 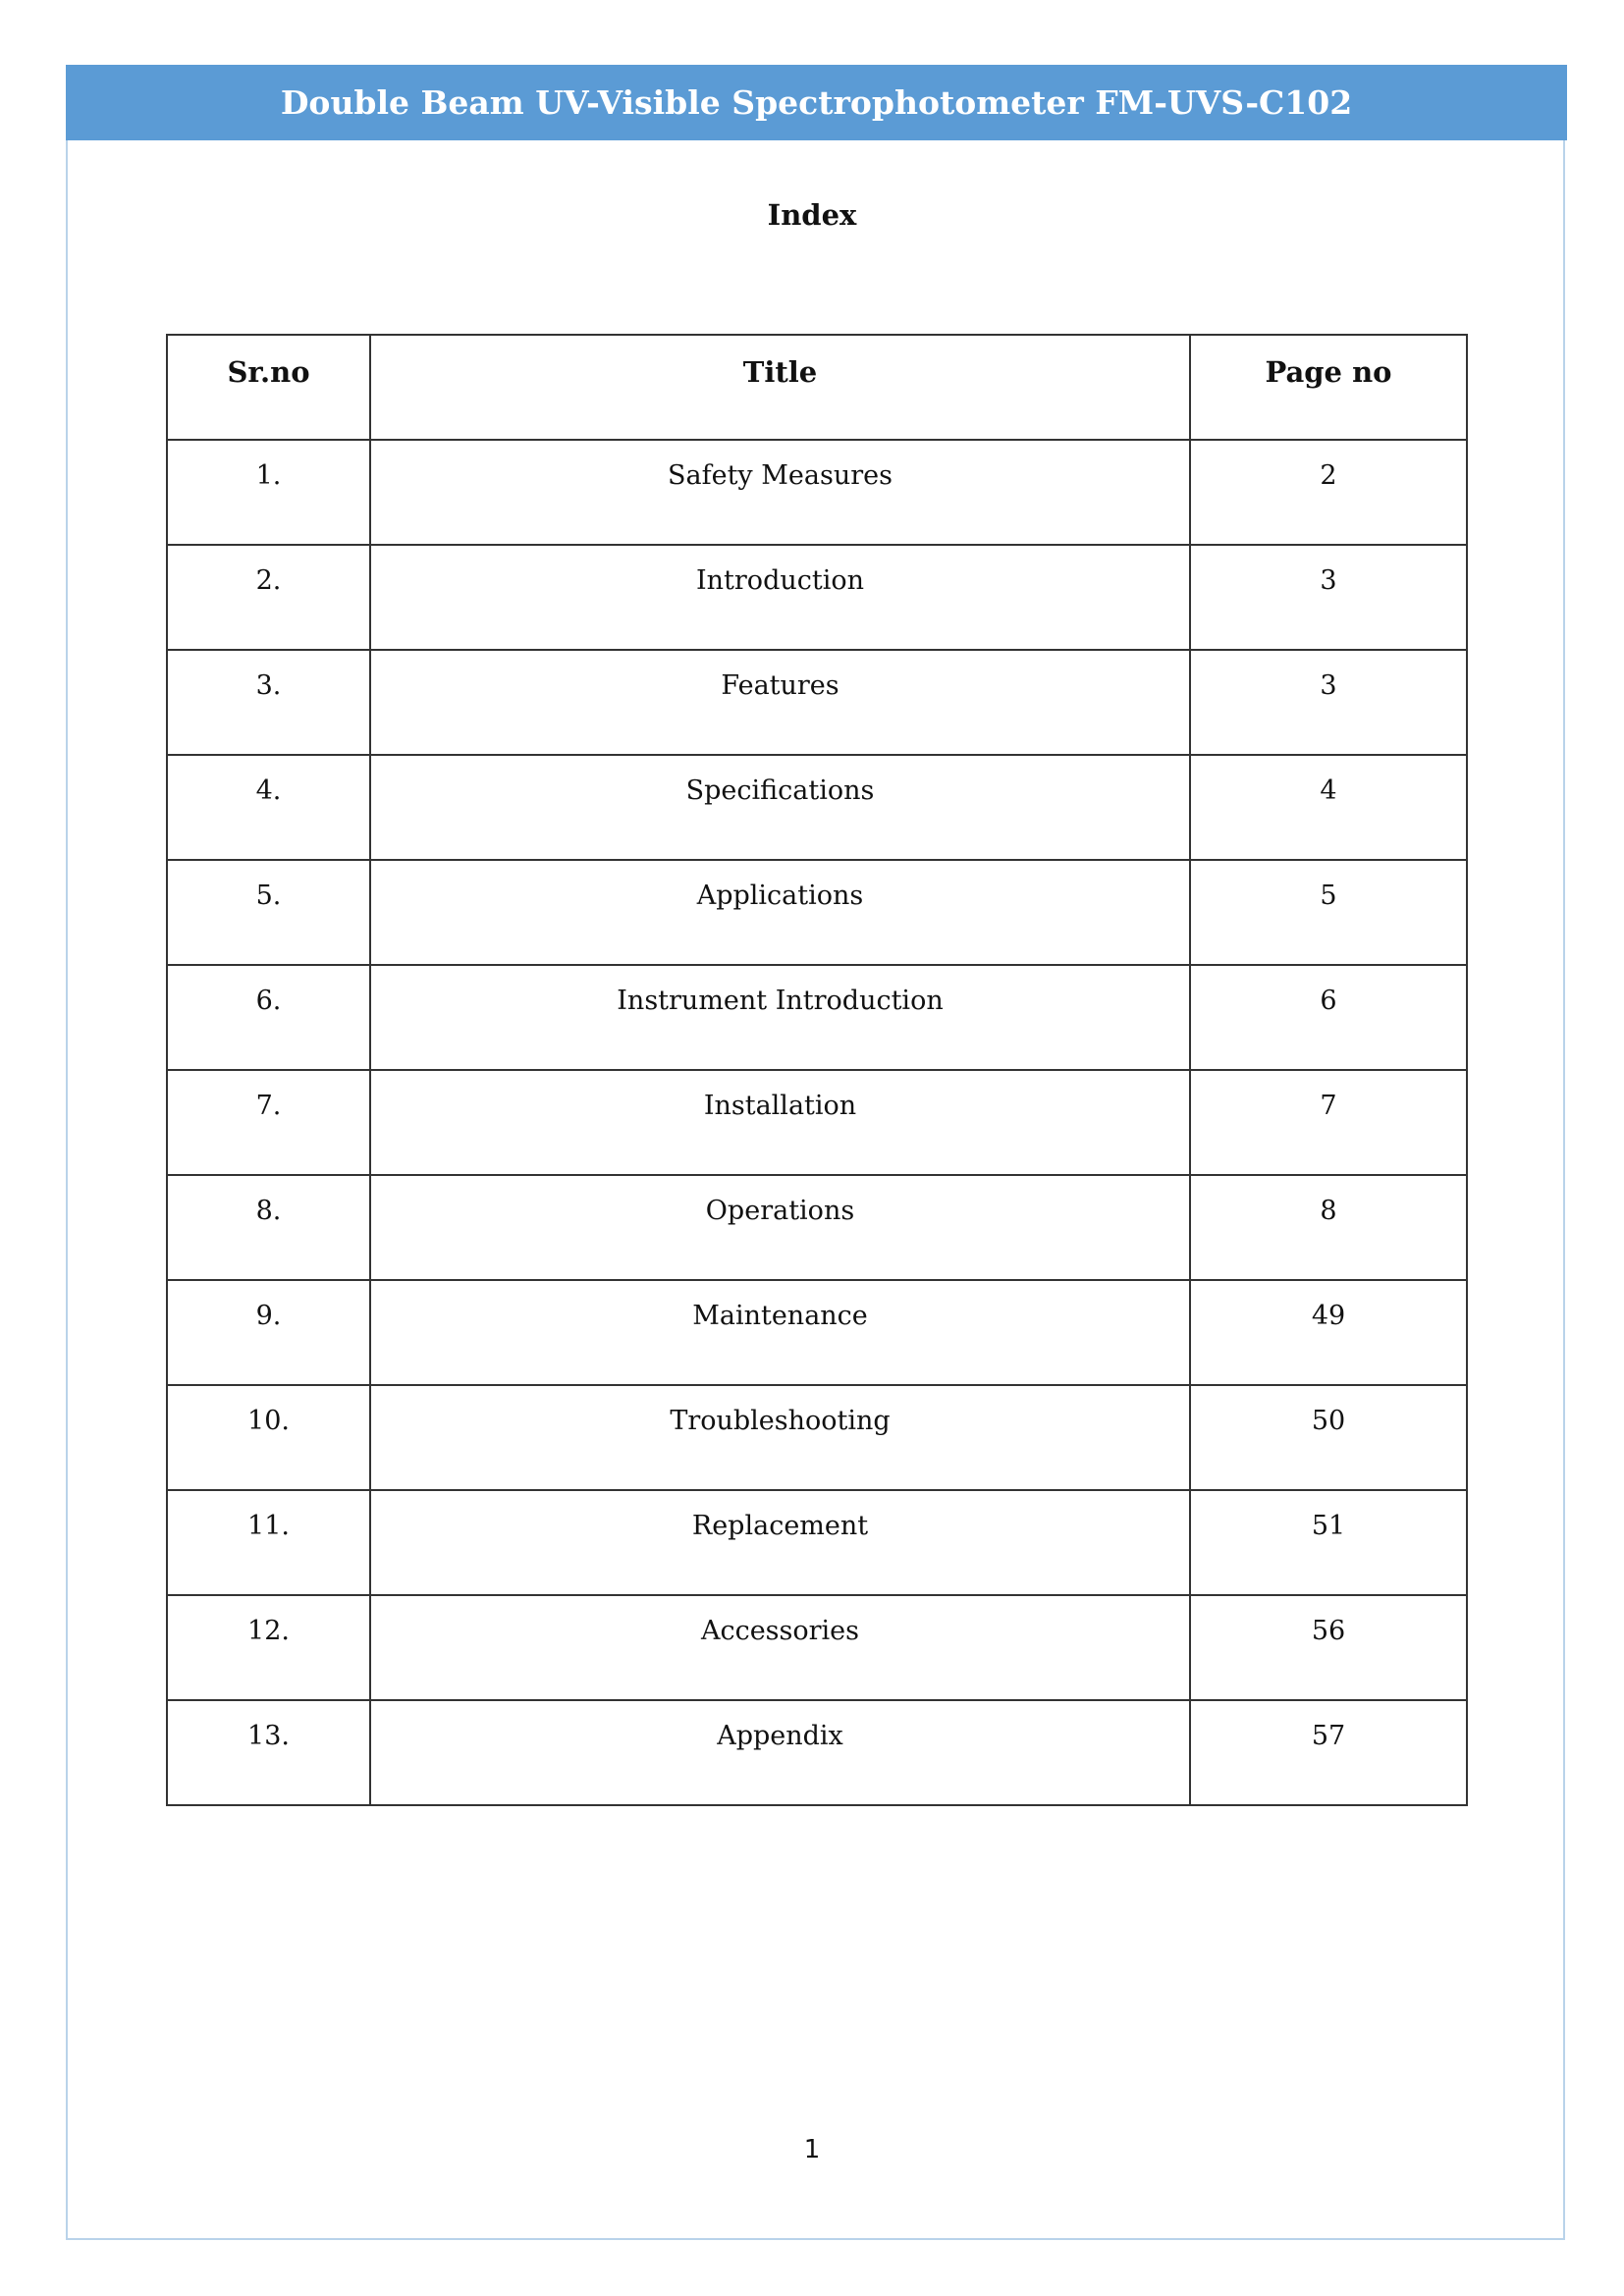 I want to click on page-no-cell: 51, so click(x=1328, y=1543).